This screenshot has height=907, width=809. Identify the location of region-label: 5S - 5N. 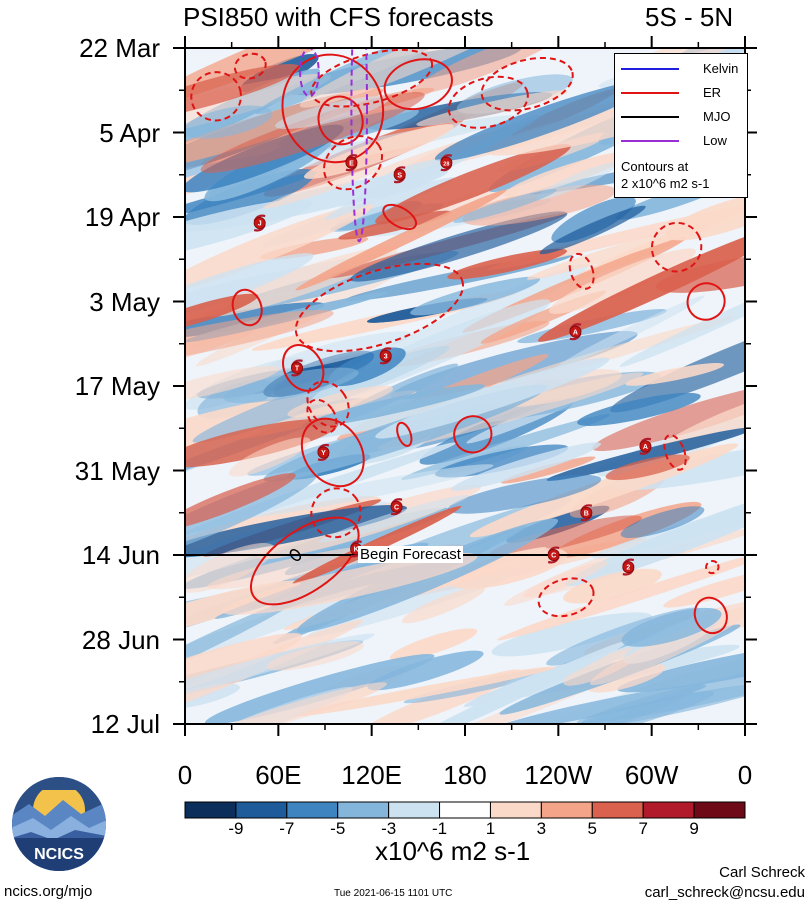
(689, 17).